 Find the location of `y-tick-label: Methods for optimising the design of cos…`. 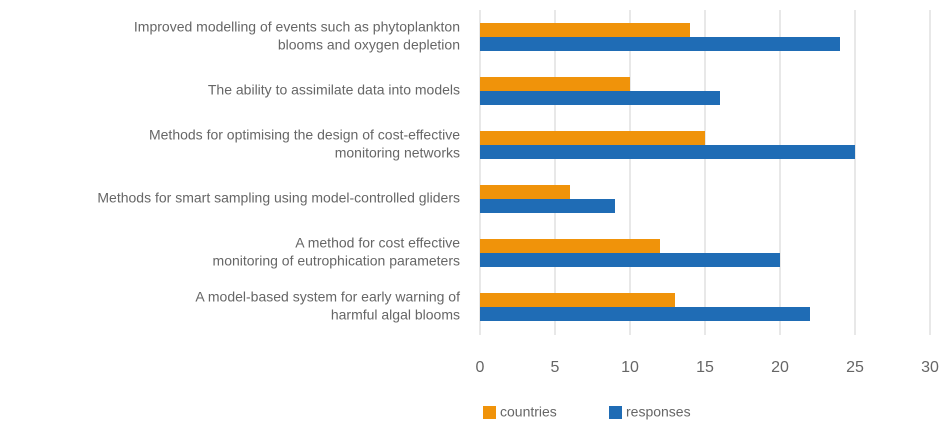

y-tick-label: Methods for optimising the design of cos… is located at coordinates (304, 135).